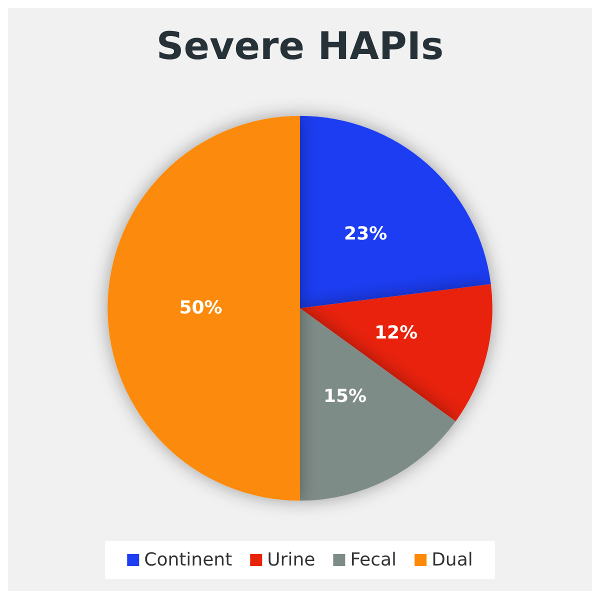 The height and width of the screenshot is (599, 600). I want to click on chart-title: Severe HAPIs, so click(300, 46).